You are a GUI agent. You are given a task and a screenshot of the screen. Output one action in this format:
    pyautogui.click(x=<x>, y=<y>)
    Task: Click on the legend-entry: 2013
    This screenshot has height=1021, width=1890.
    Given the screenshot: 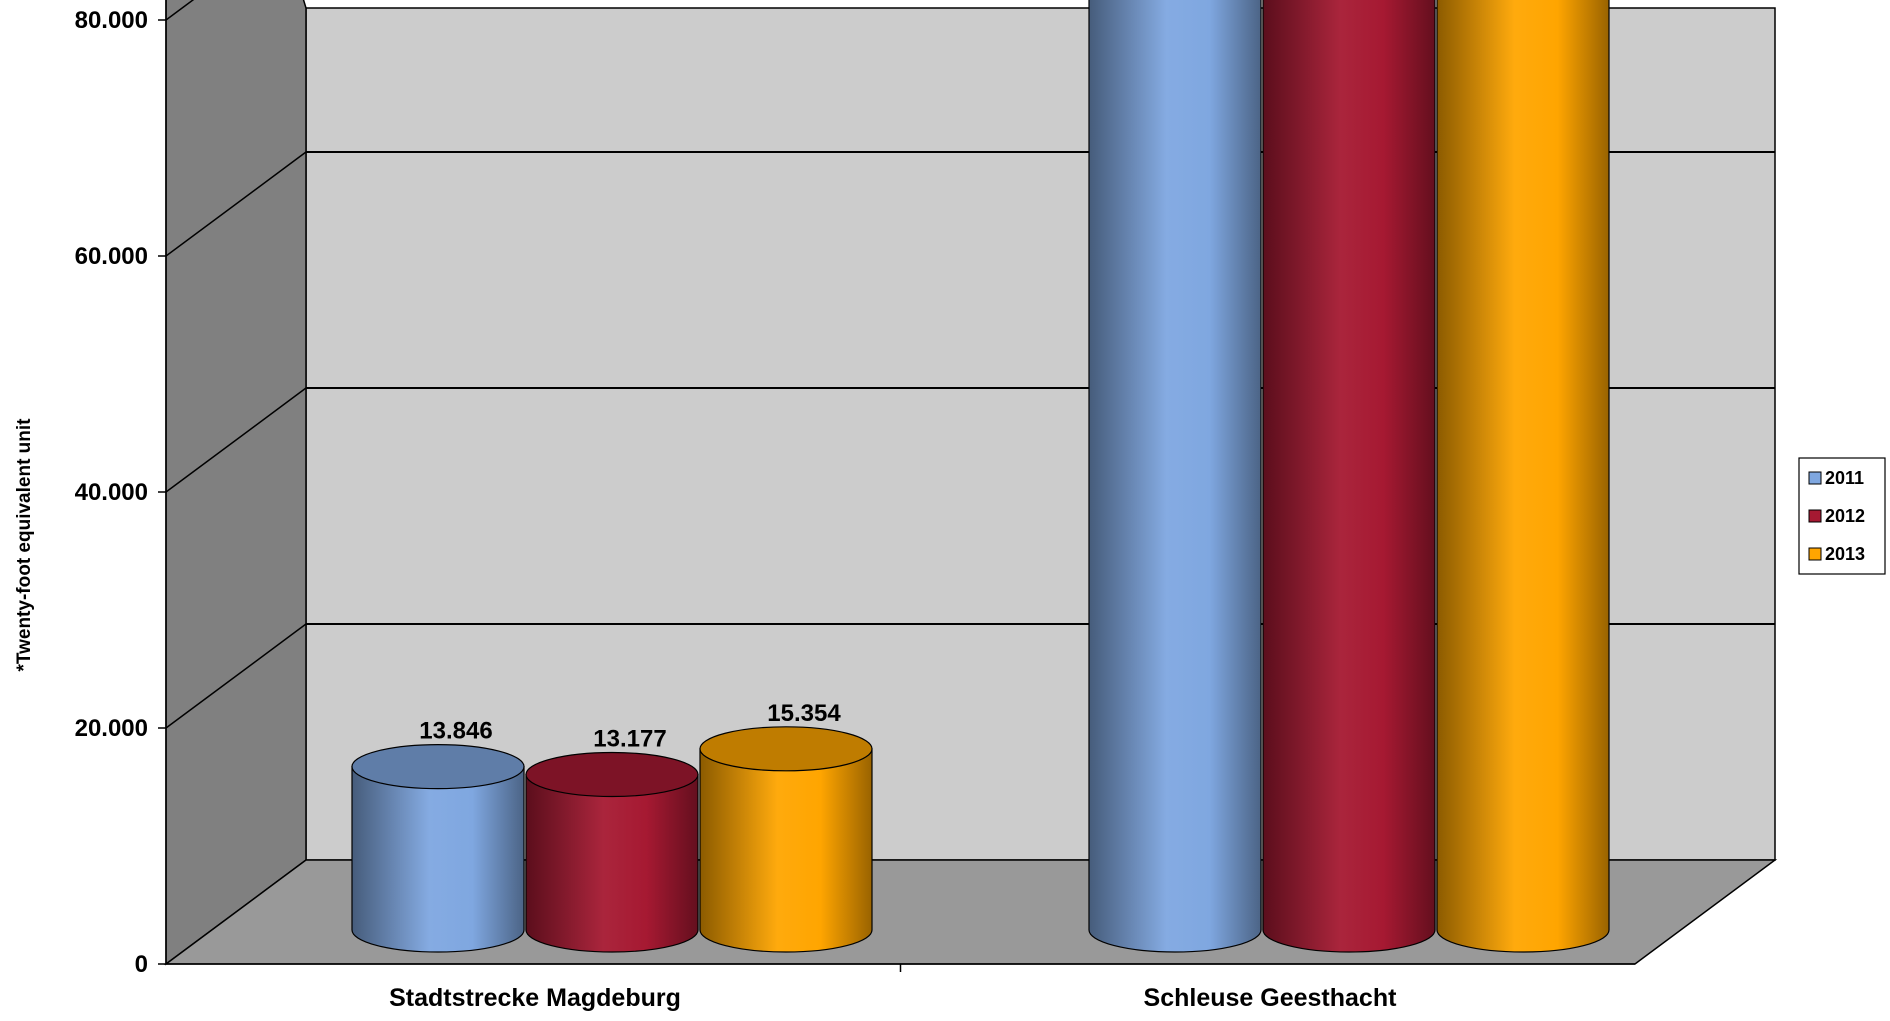 What is the action you would take?
    pyautogui.click(x=1845, y=554)
    